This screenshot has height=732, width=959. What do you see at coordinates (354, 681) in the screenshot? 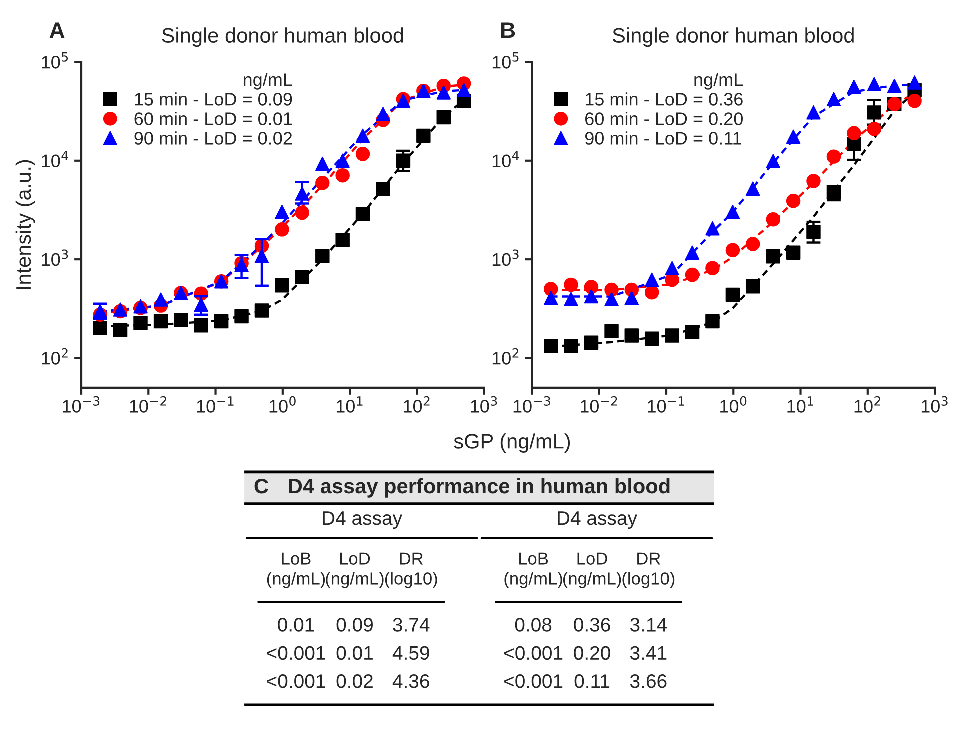
I see `text: 0.02` at bounding box center [354, 681].